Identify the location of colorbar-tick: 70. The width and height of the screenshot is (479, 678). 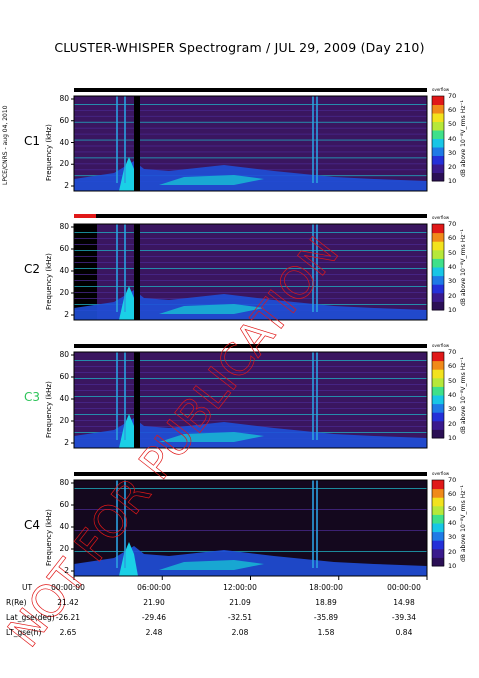
(452, 224).